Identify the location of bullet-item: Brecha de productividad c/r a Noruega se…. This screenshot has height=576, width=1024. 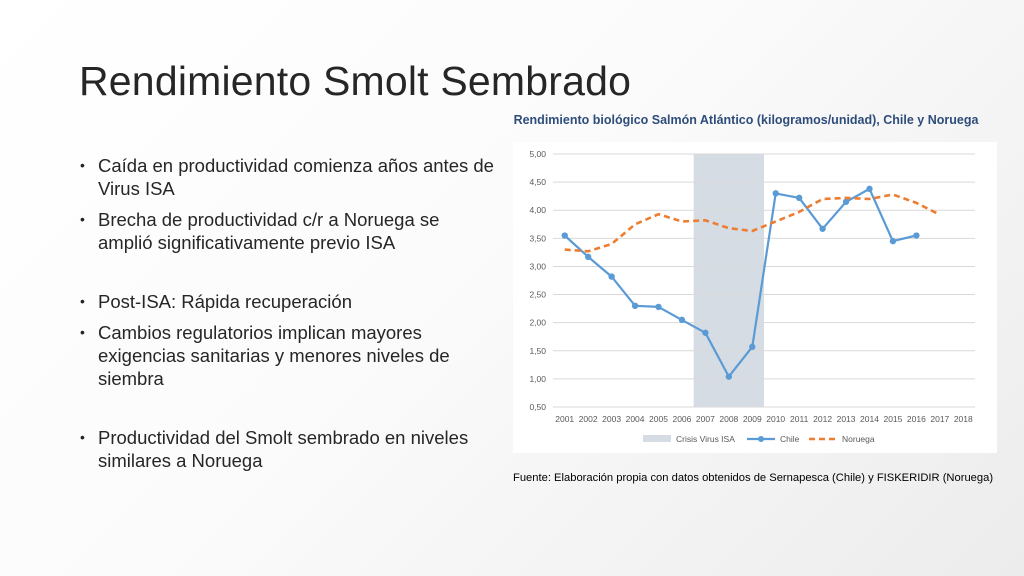
(288, 231).